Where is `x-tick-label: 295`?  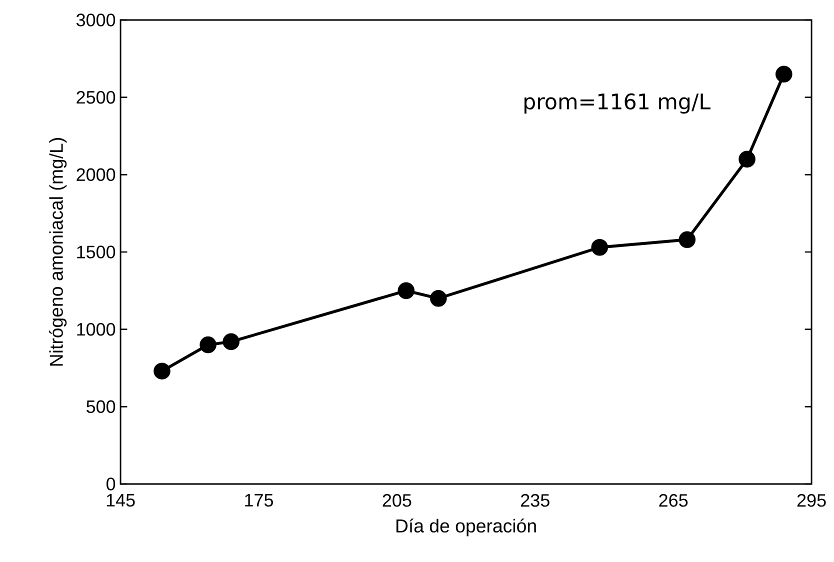
x-tick-label: 295 is located at coordinates (811, 500).